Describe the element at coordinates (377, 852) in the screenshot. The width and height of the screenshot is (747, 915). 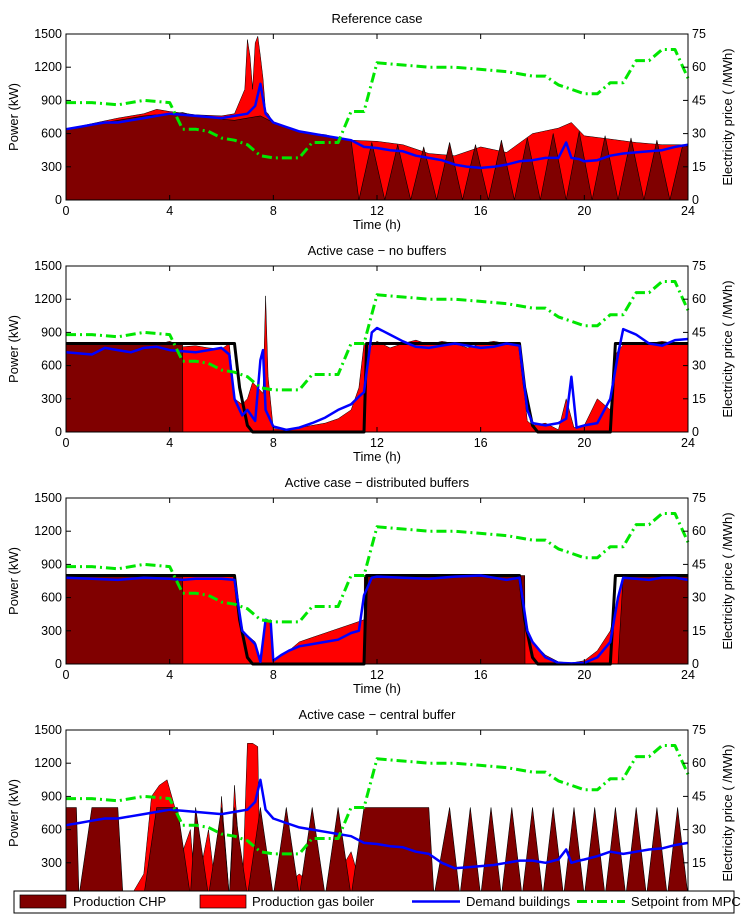
I see `series-chp-area` at that location.